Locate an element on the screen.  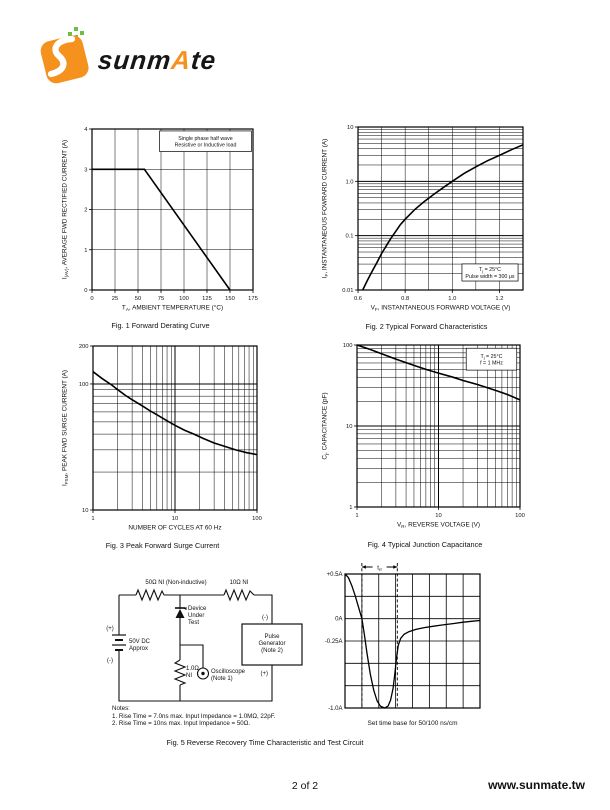
battery-label-2: Approx is located at coordinates (138, 649).